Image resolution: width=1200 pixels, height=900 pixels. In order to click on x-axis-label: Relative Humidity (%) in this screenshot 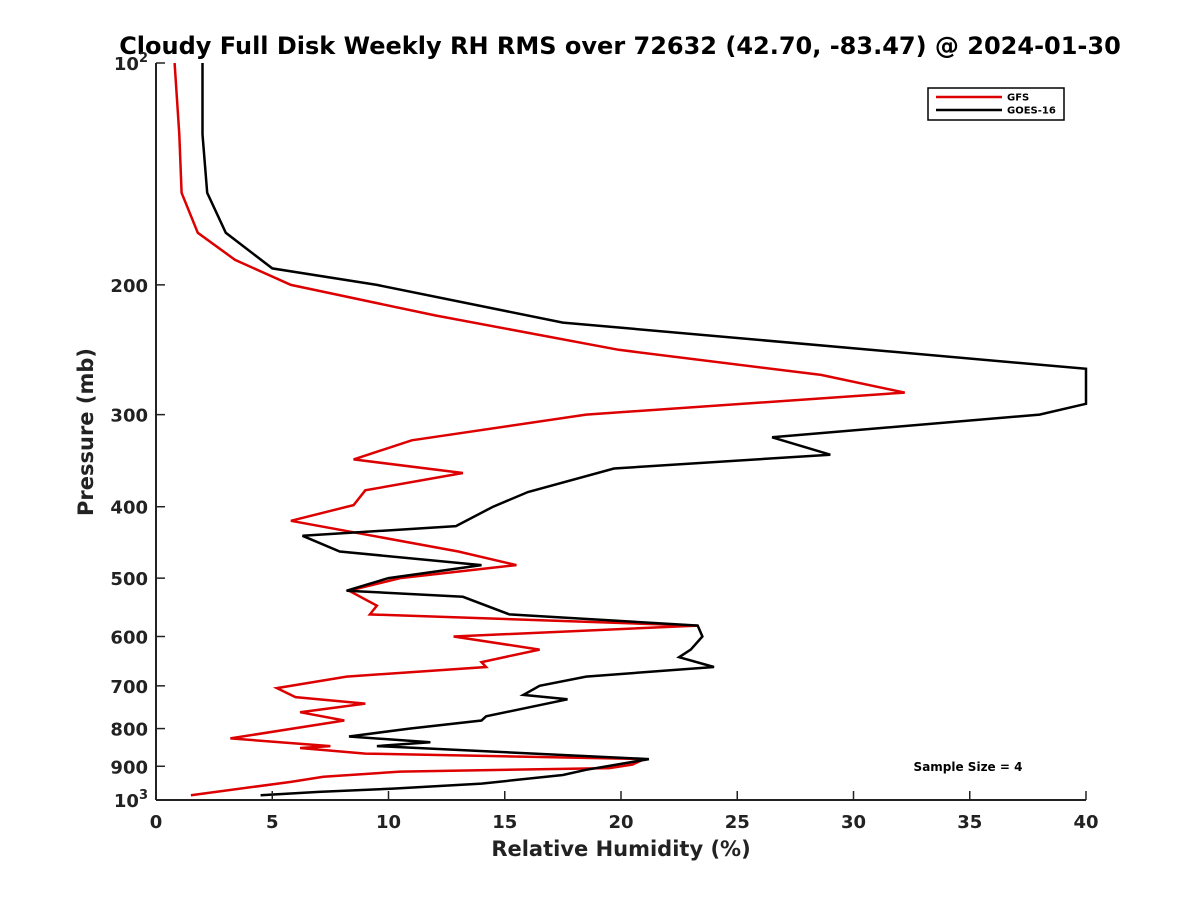, I will do `click(620, 849)`.